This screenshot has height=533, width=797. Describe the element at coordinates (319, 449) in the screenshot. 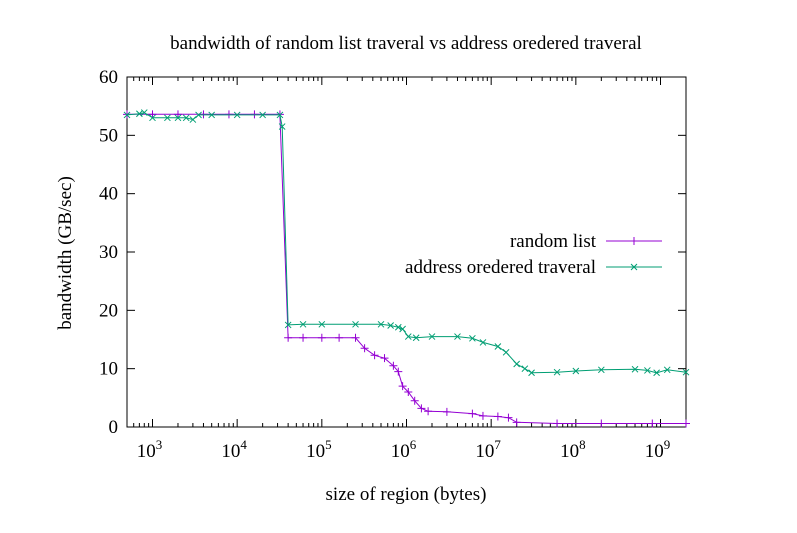

I see `x-tick-label: 10⁵` at that location.